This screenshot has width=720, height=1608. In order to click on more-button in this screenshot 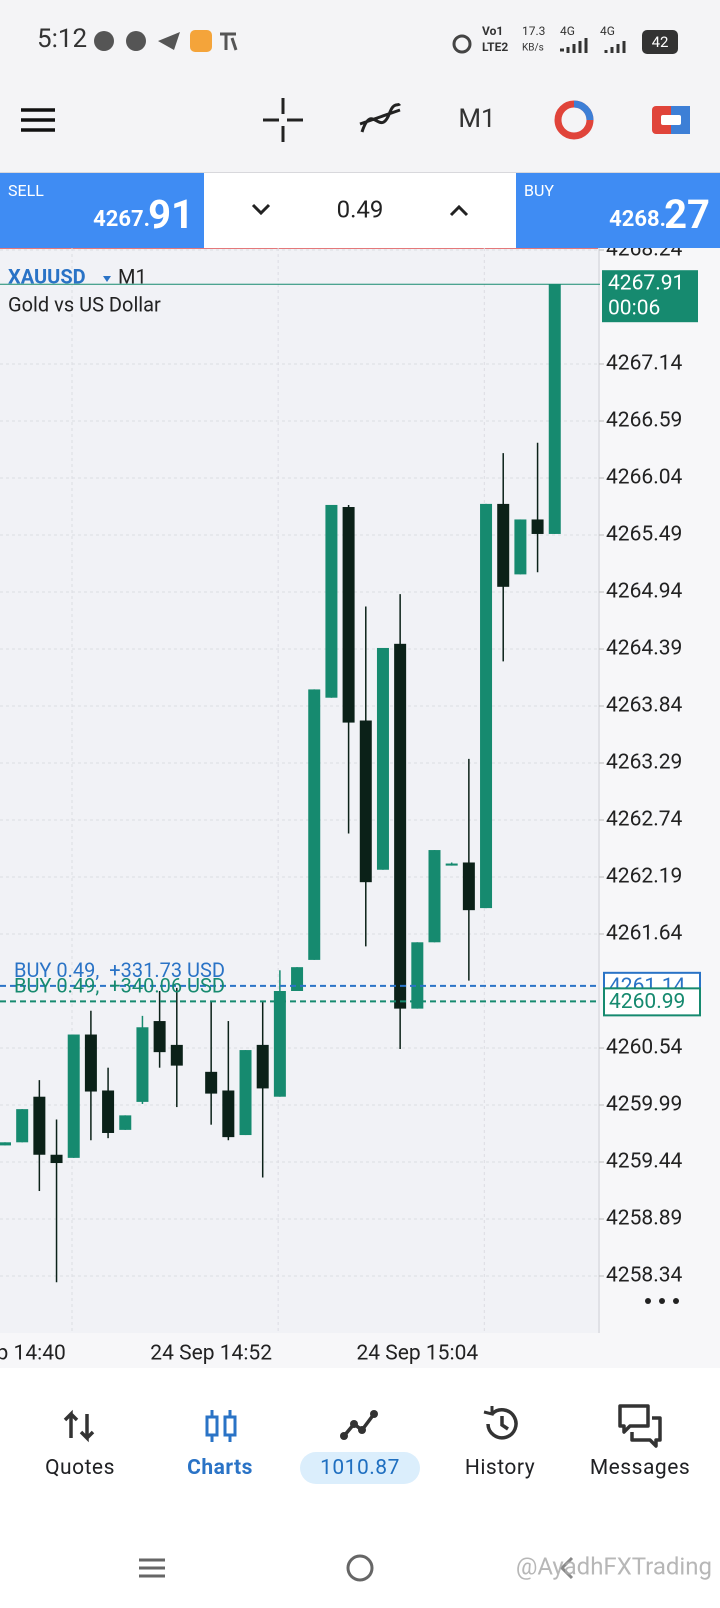, I will do `click(662, 1301)`.